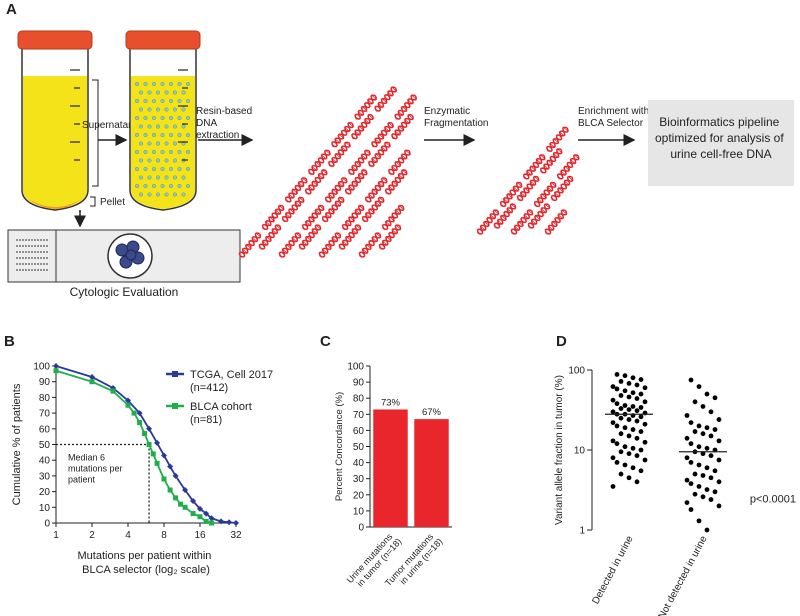 This screenshot has height=616, width=800. What do you see at coordinates (55, 142) in the screenshot?
I see `supernatant-liquid` at bounding box center [55, 142].